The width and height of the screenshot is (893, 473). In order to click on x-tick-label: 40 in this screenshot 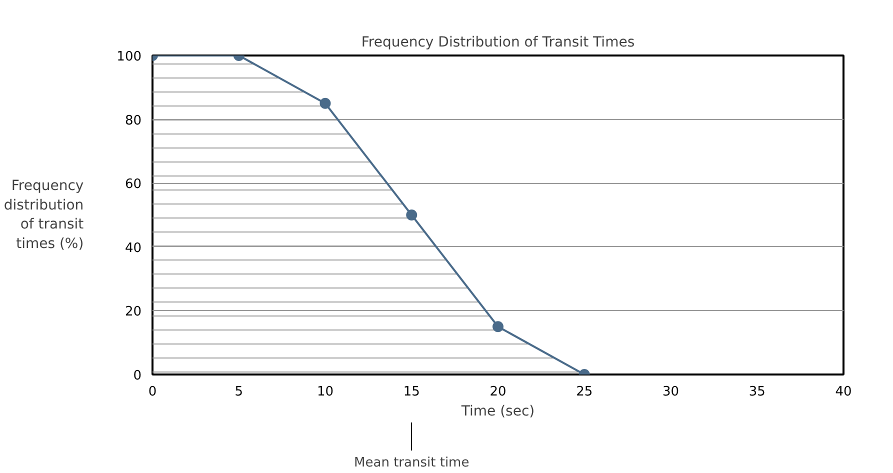, I will do `click(843, 392)`.